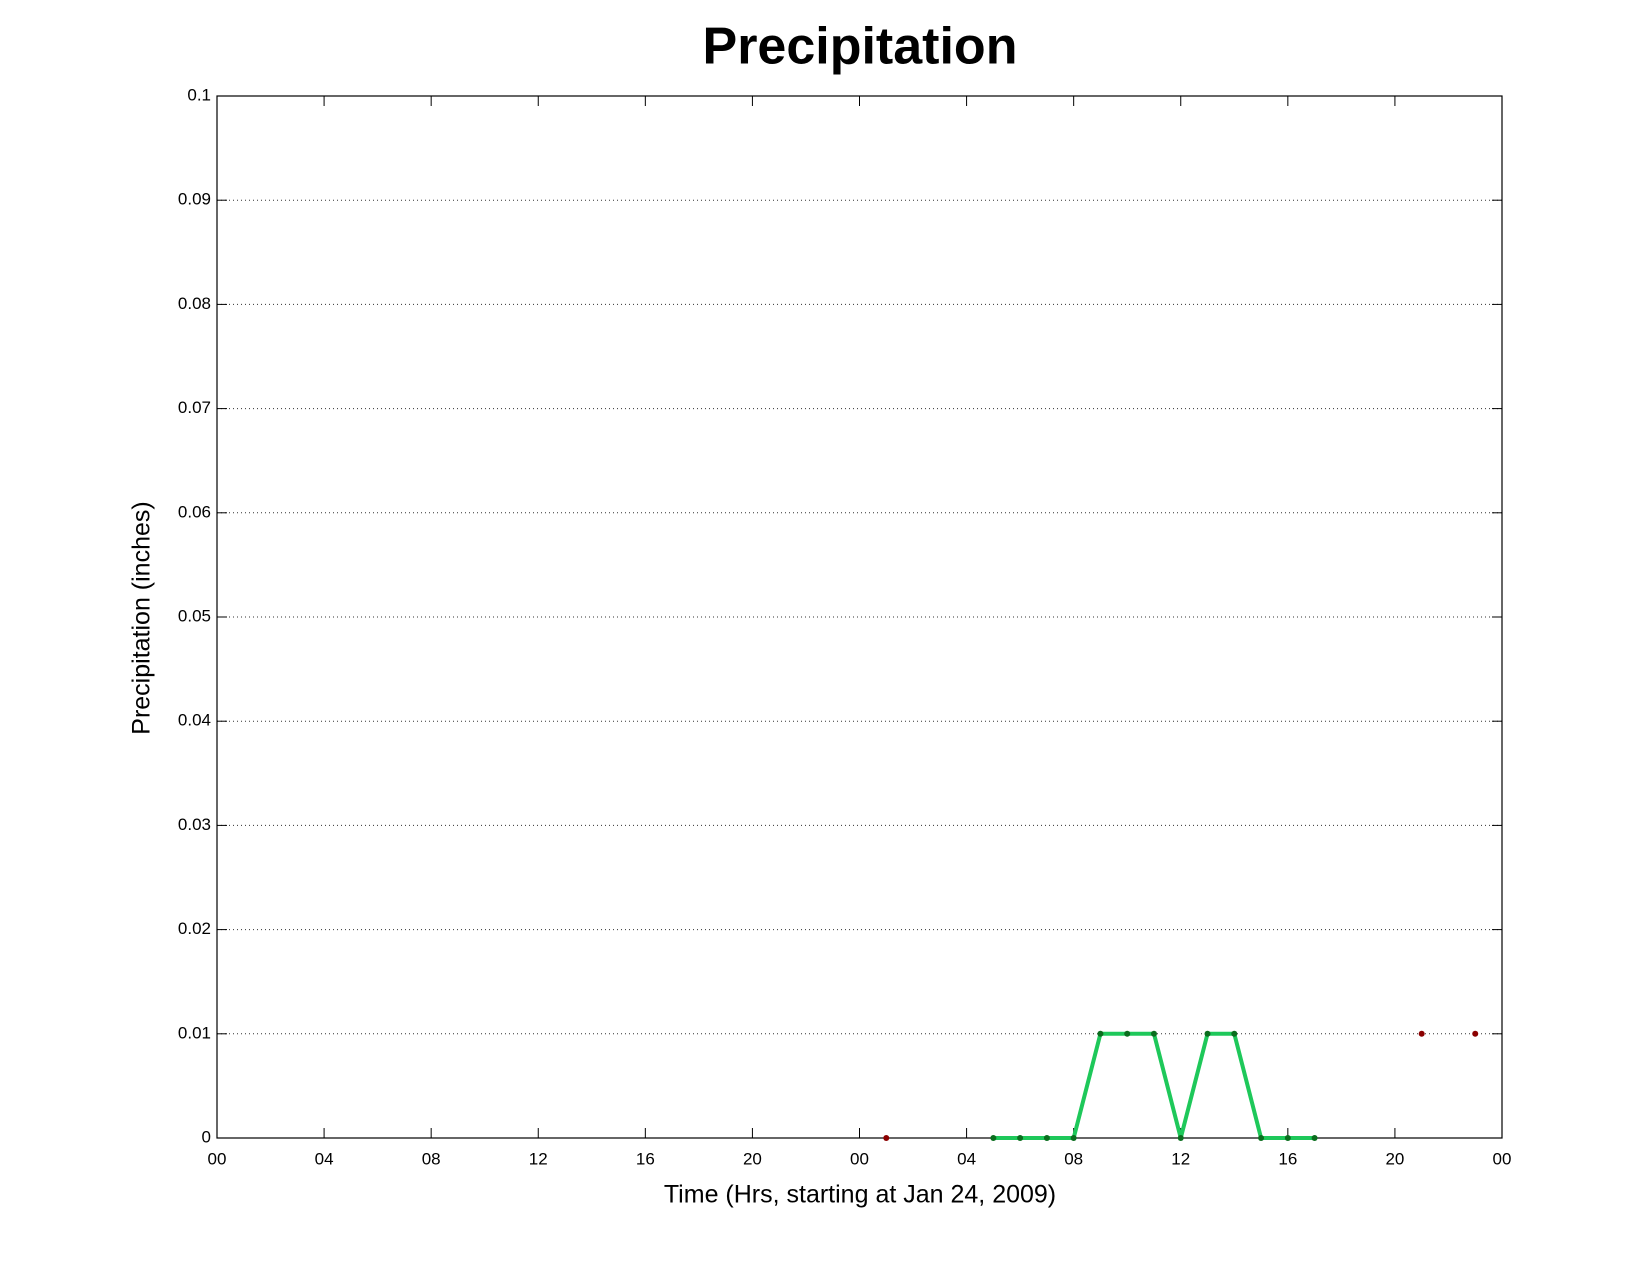 Image resolution: width=1650 pixels, height=1280 pixels. I want to click on y-tick-label: 0.02, so click(194, 928).